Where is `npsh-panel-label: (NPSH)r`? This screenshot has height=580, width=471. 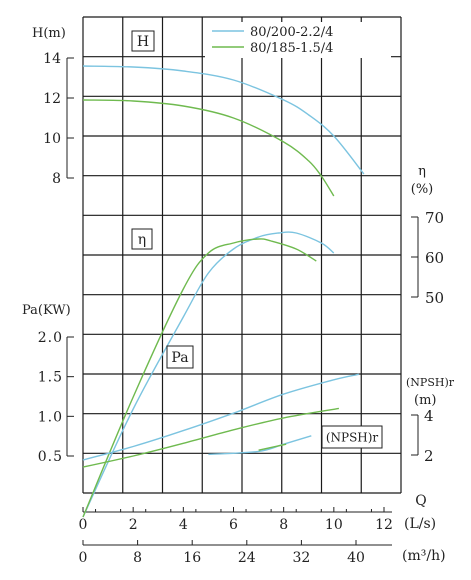
npsh-panel-label: (NPSH)r is located at coordinates (352, 437).